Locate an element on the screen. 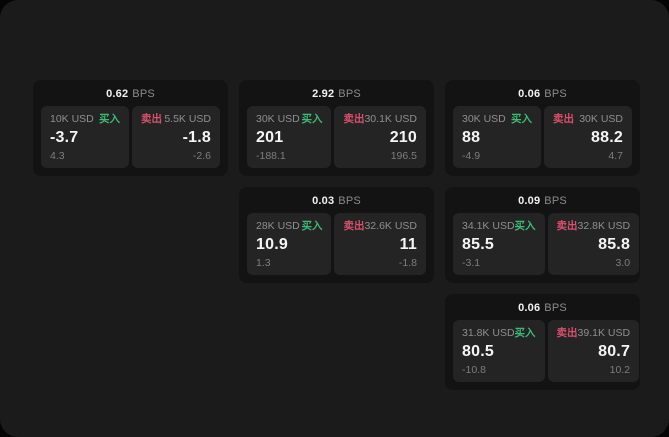  sell-amount: 30K USD is located at coordinates (601, 119).